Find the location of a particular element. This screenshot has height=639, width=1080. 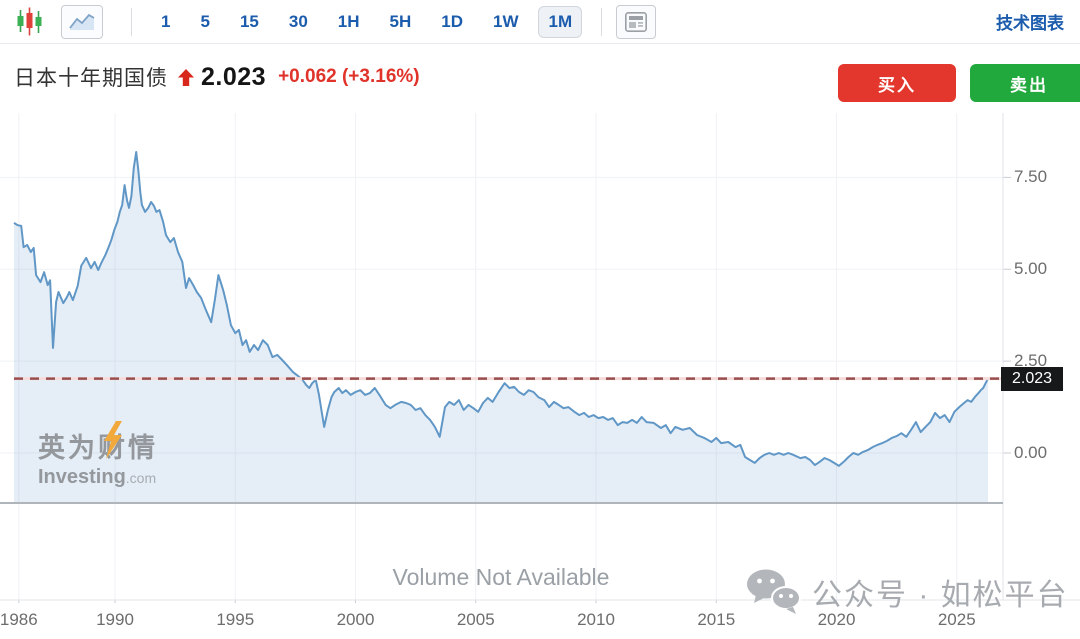

timeframe-button-1M: 1M is located at coordinates (560, 21).